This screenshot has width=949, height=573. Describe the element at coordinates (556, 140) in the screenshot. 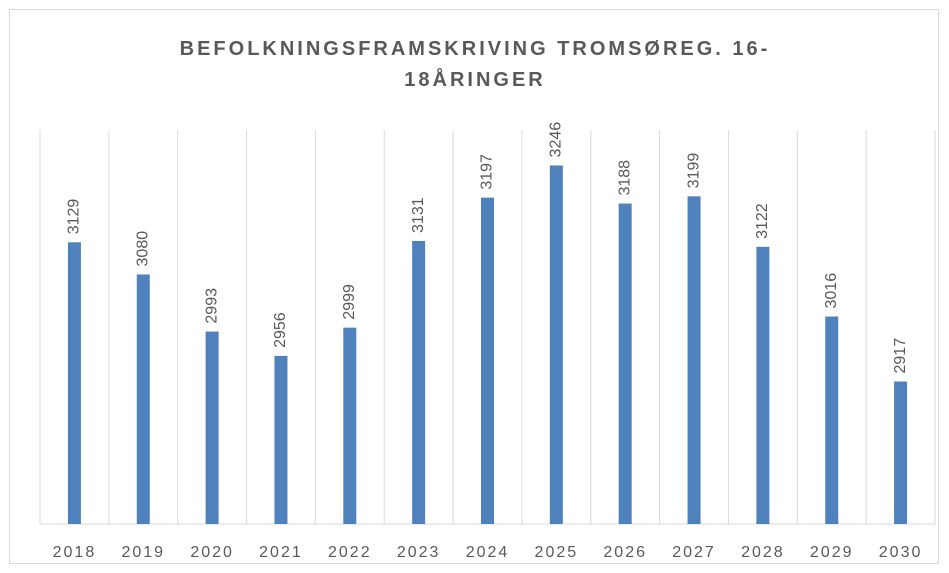

I see `data-label: 3246` at that location.